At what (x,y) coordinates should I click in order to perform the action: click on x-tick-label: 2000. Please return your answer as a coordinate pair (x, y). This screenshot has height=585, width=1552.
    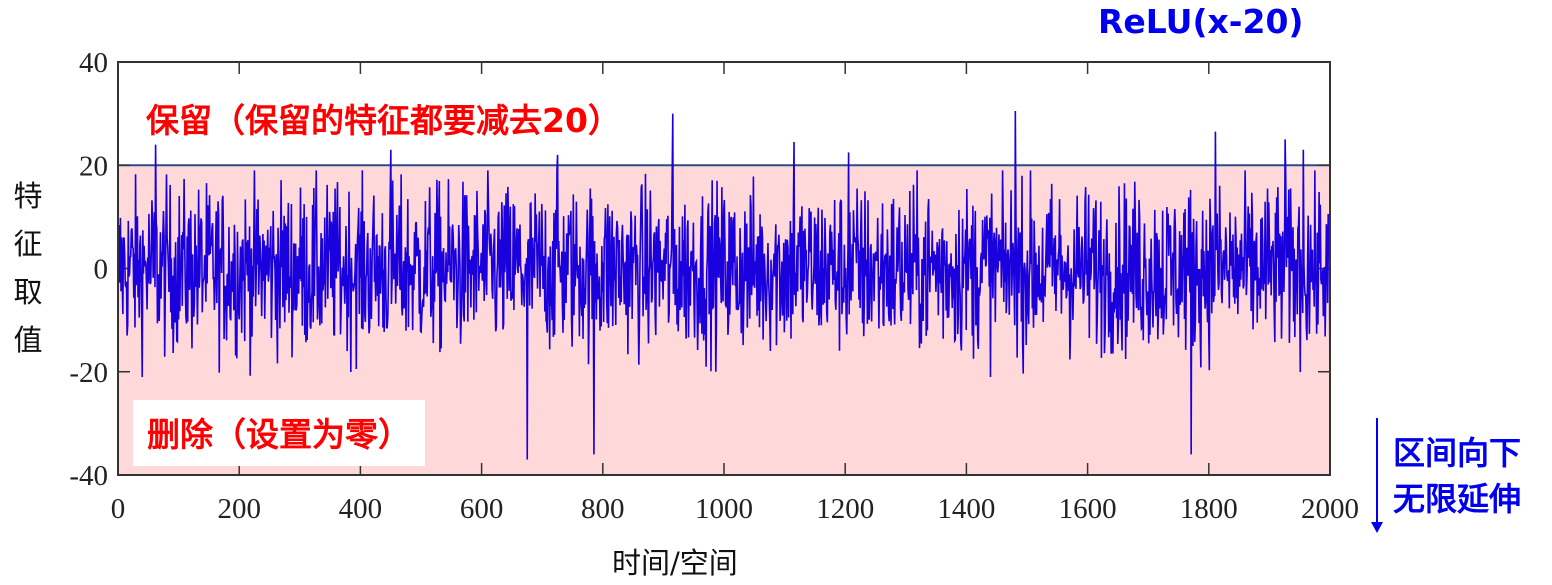
    Looking at the image, I should click on (1330, 509).